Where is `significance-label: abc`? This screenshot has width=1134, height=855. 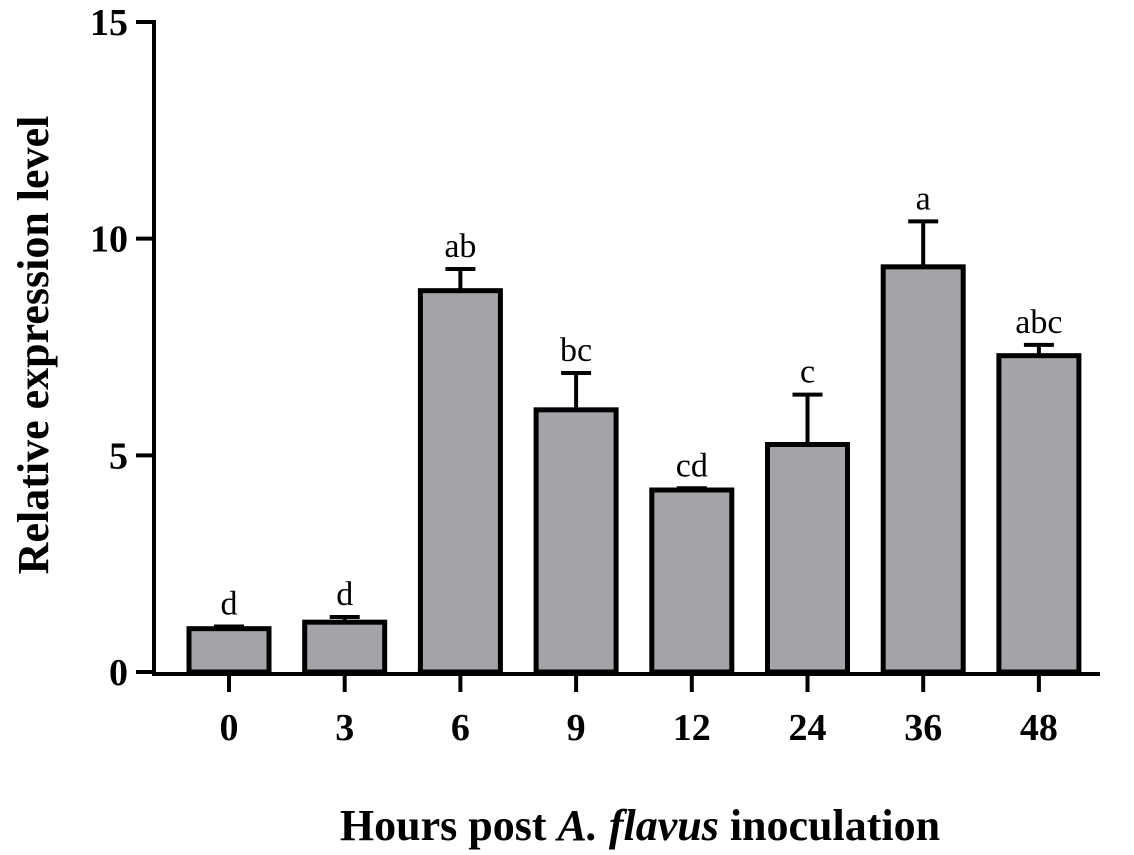
significance-label: abc is located at coordinates (1038, 322).